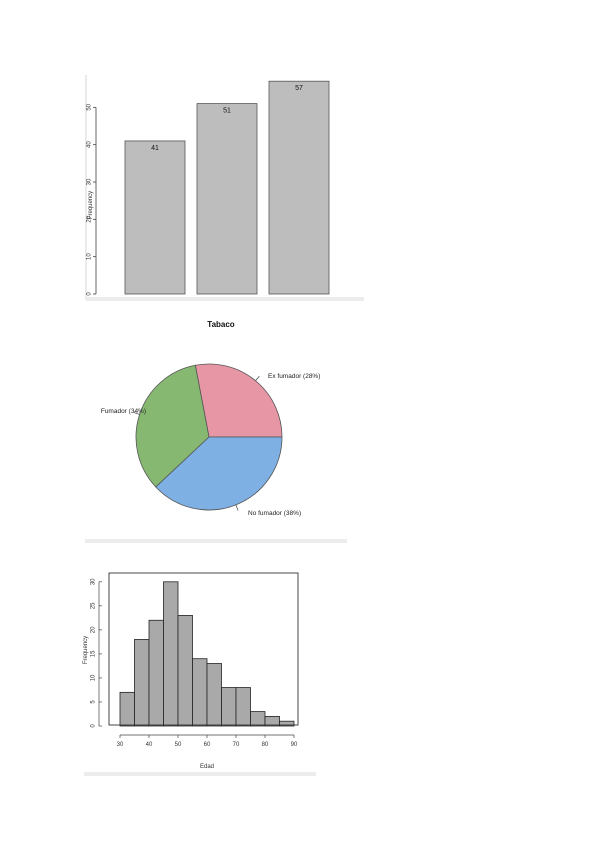 The width and height of the screenshot is (599, 848). Describe the element at coordinates (94, 605) in the screenshot. I see `y-tick-label: 25` at that location.